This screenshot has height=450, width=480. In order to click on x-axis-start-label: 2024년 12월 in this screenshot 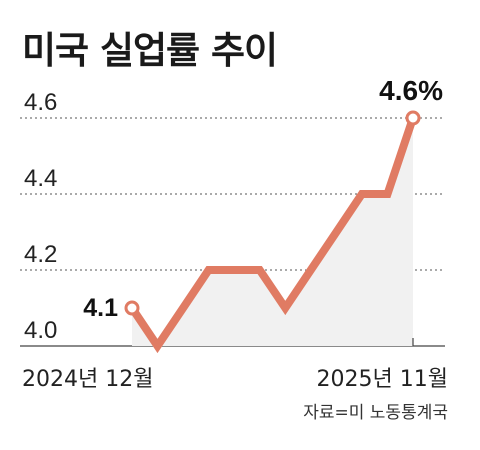, I will do `click(87, 379)`.